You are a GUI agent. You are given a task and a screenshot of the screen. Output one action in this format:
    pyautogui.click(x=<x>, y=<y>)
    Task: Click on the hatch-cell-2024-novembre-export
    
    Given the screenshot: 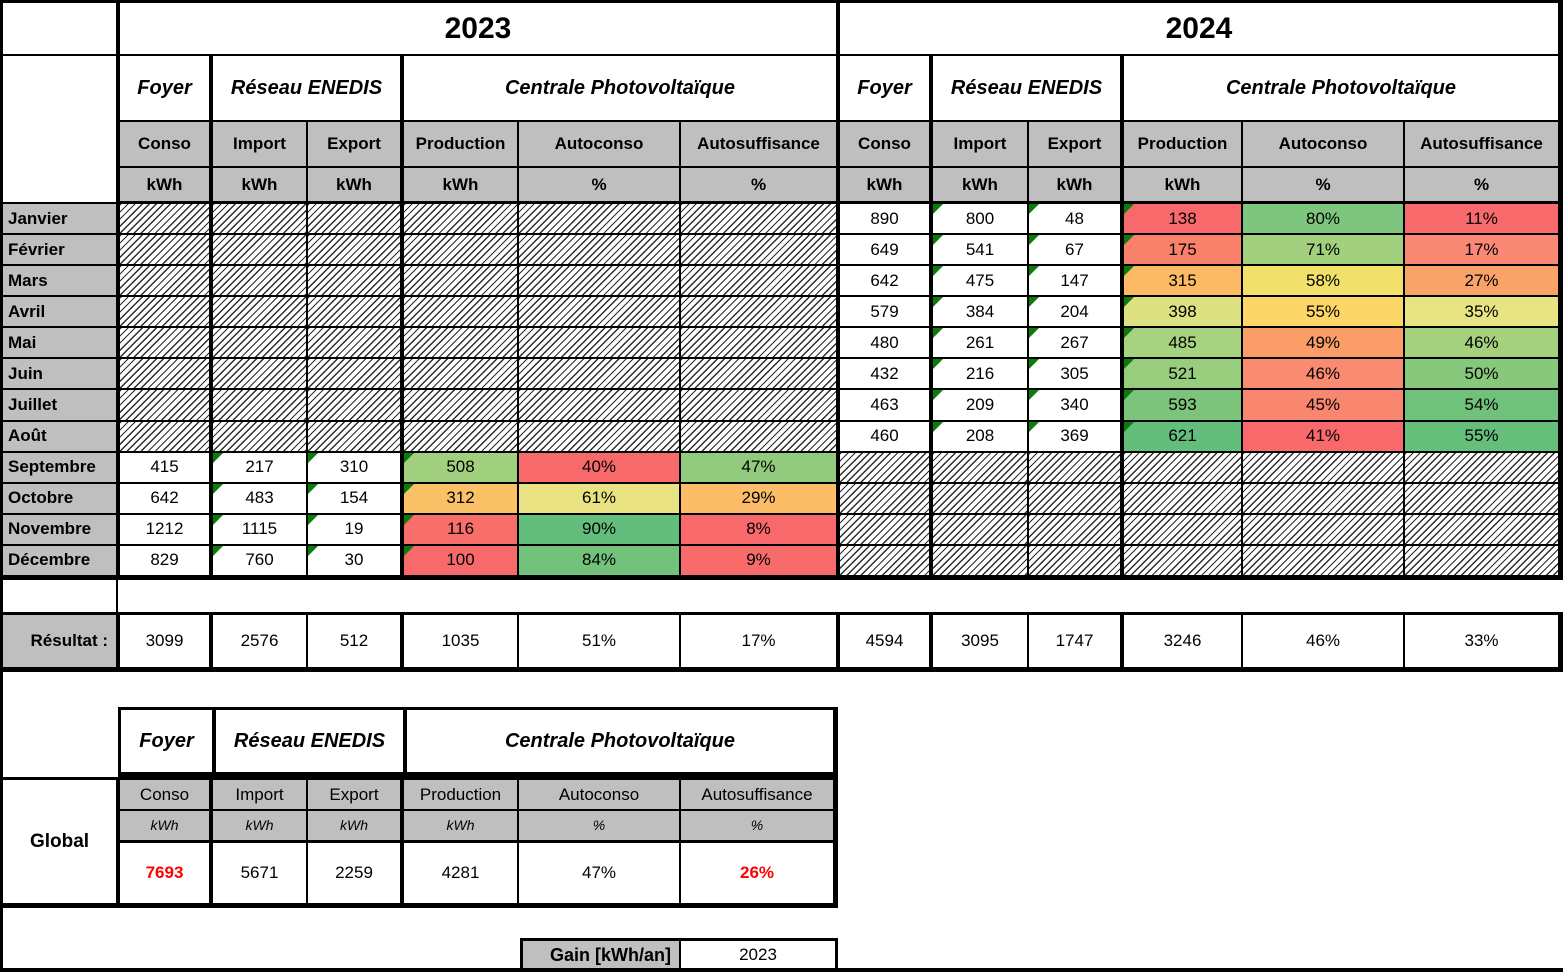 What is the action you would take?
    pyautogui.click(x=1075, y=530)
    